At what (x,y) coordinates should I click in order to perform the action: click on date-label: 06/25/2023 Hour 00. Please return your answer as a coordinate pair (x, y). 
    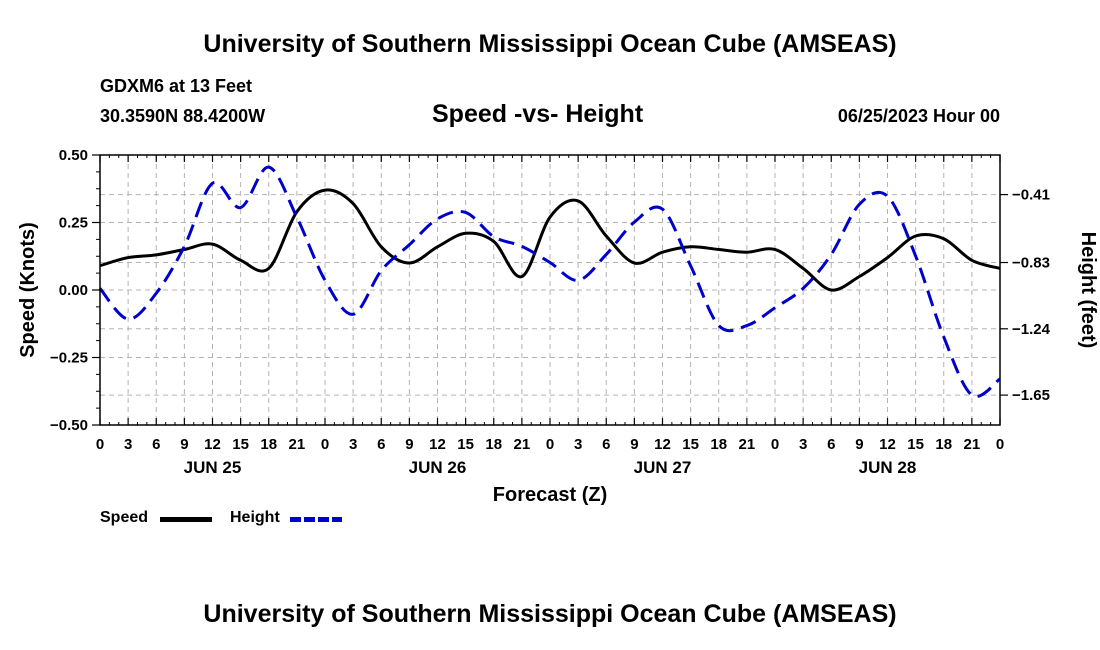
    Looking at the image, I should click on (918, 116).